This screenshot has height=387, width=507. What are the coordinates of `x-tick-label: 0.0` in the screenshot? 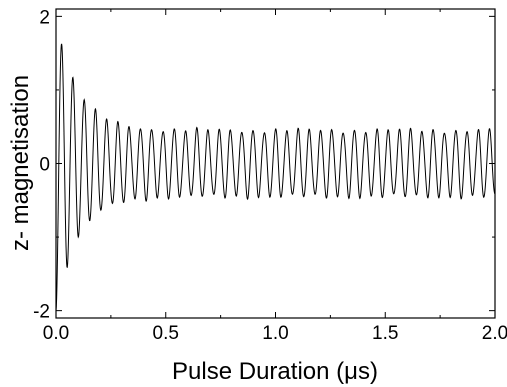 It's located at (56, 333).